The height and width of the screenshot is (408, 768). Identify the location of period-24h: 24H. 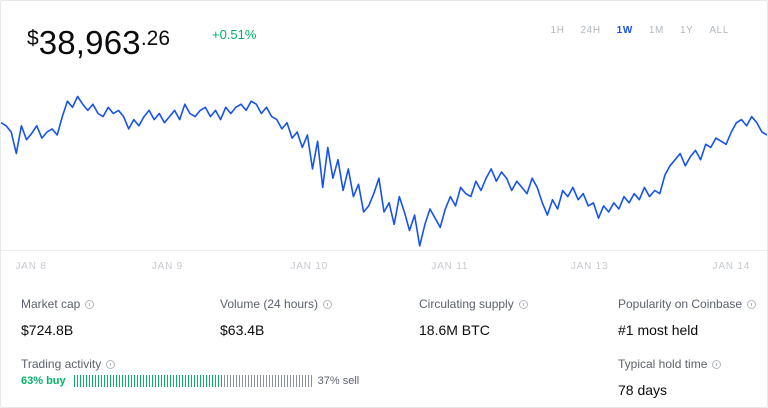
(590, 30).